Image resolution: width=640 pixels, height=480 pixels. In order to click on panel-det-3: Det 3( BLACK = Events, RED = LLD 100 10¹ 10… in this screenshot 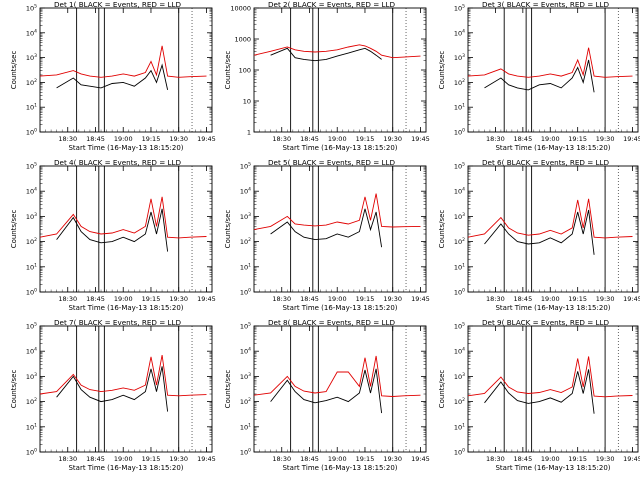, I will do `click(539, 76)`.